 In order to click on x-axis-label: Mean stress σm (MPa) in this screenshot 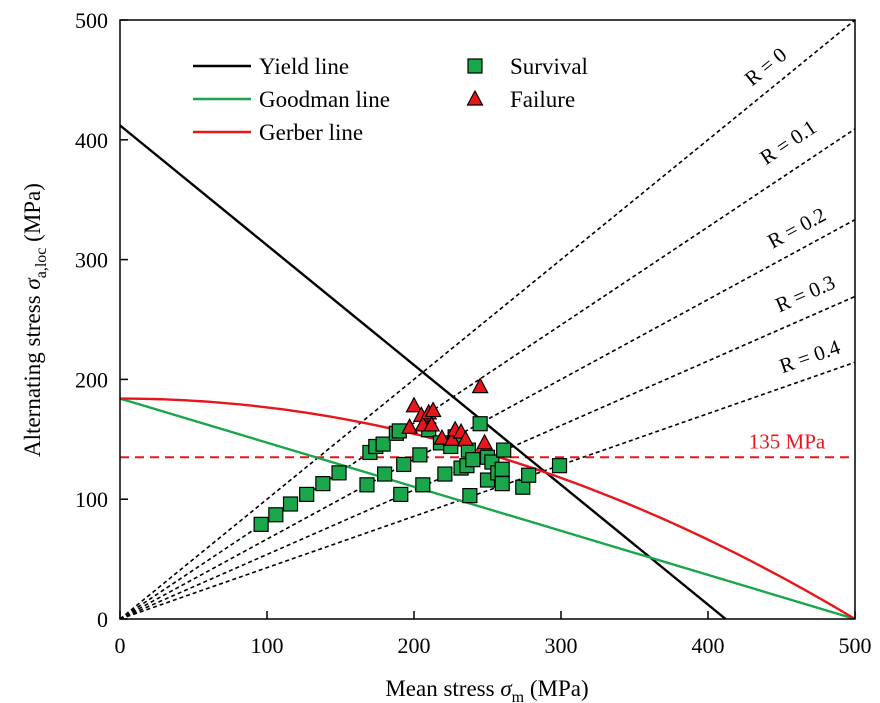, I will do `click(486, 689)`.